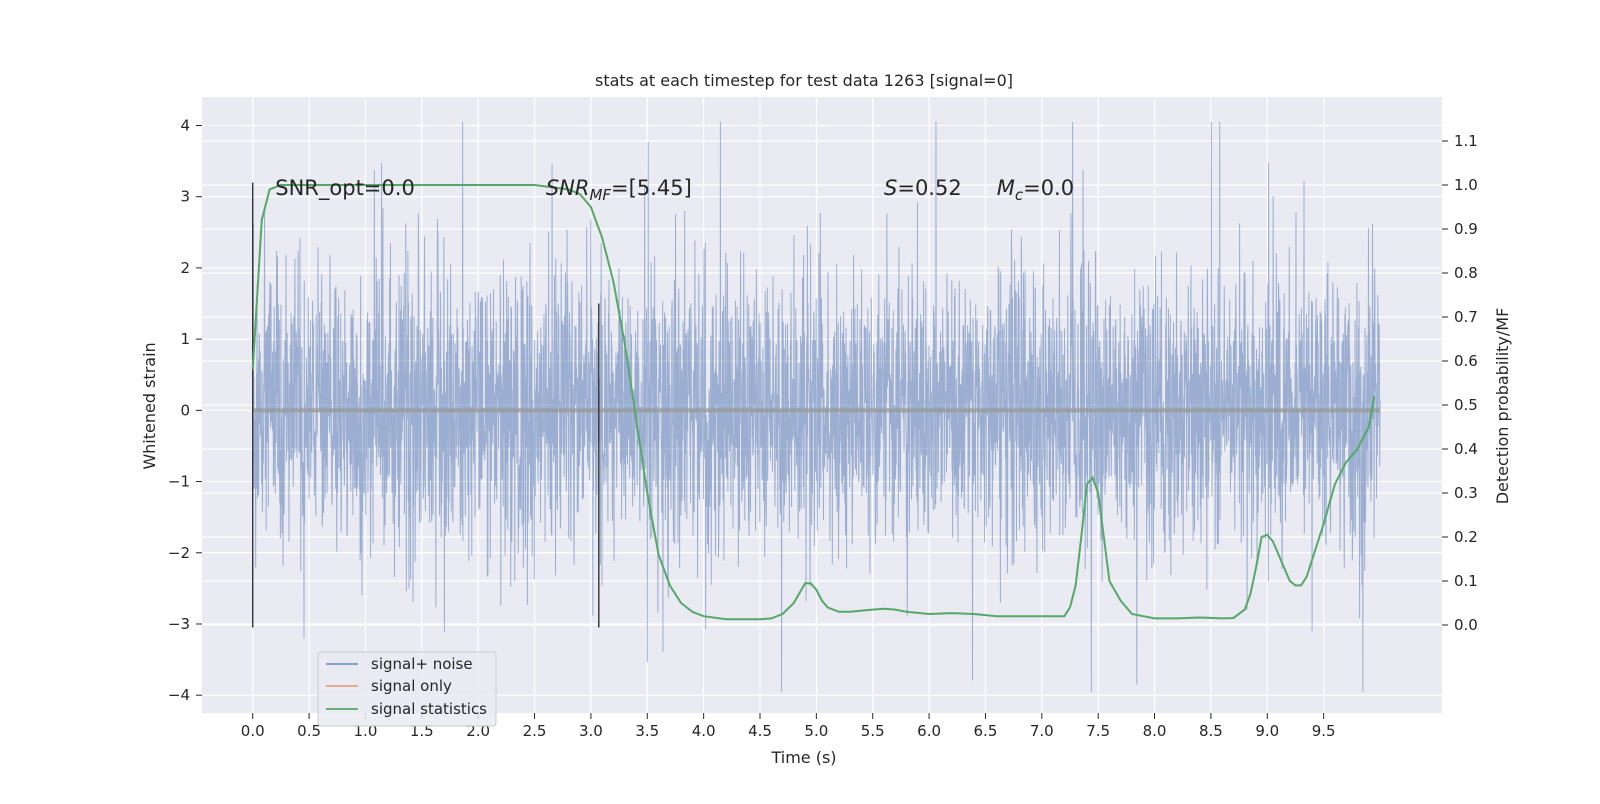  I want to click on left-tick-label: −3, so click(179, 624).